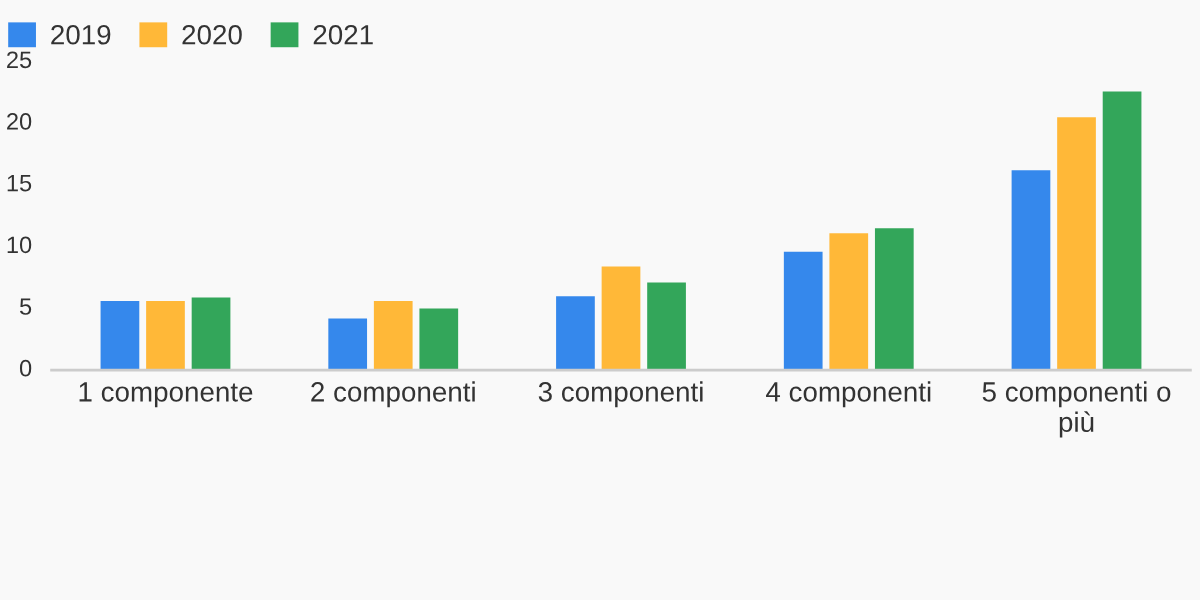 The width and height of the screenshot is (1200, 600). Describe the element at coordinates (620, 394) in the screenshot. I see `x-tick-label: 3 componenti` at that location.